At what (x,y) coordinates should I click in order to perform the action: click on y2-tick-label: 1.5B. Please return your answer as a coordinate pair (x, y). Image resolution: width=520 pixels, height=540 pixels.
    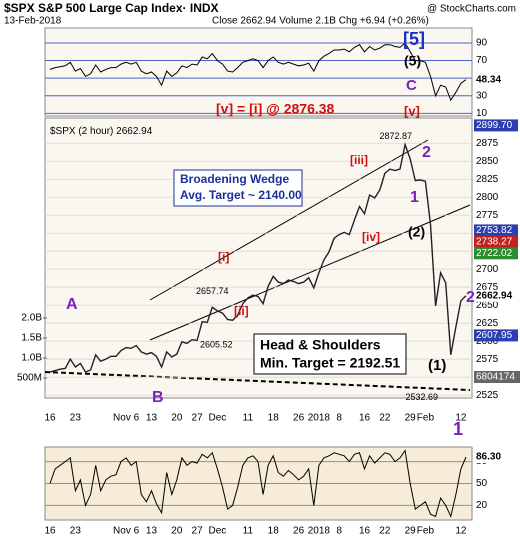
    Looking at the image, I should click on (31, 338).